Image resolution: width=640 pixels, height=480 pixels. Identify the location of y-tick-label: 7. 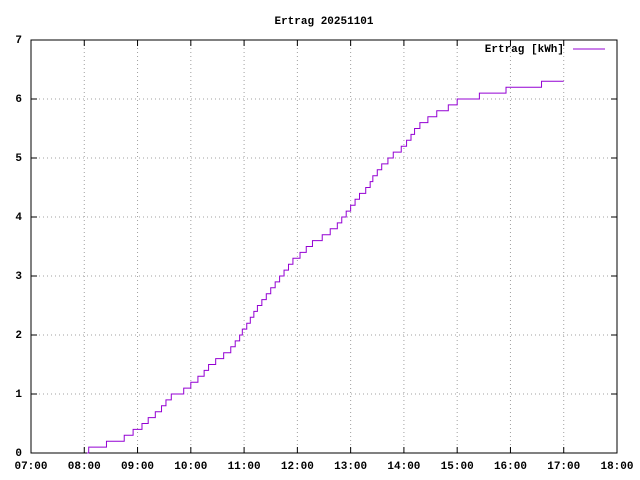
(18, 41).